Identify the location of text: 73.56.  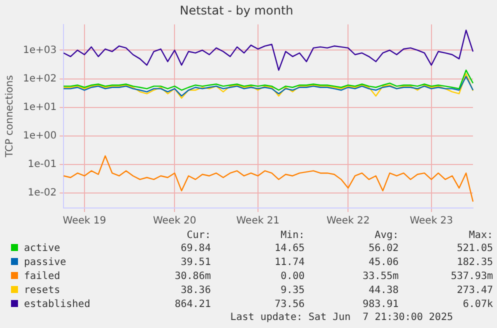
(290, 305).